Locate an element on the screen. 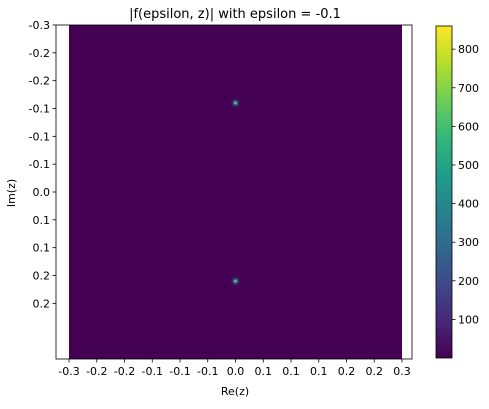 Image resolution: width=489 pixels, height=409 pixels. y-tick-label: 0.0 is located at coordinates (42, 192).